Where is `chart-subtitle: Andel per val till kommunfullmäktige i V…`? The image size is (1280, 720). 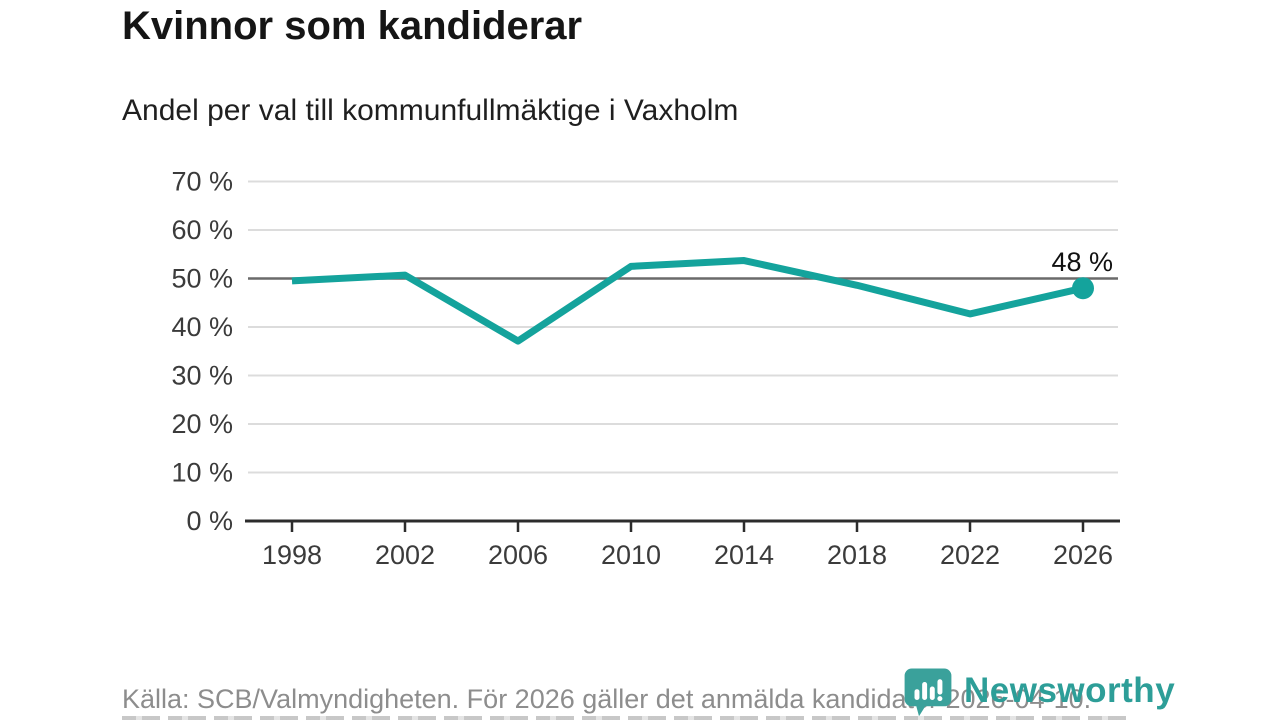
chart-subtitle: Andel per val till kommunfullmäktige i V… is located at coordinates (430, 110).